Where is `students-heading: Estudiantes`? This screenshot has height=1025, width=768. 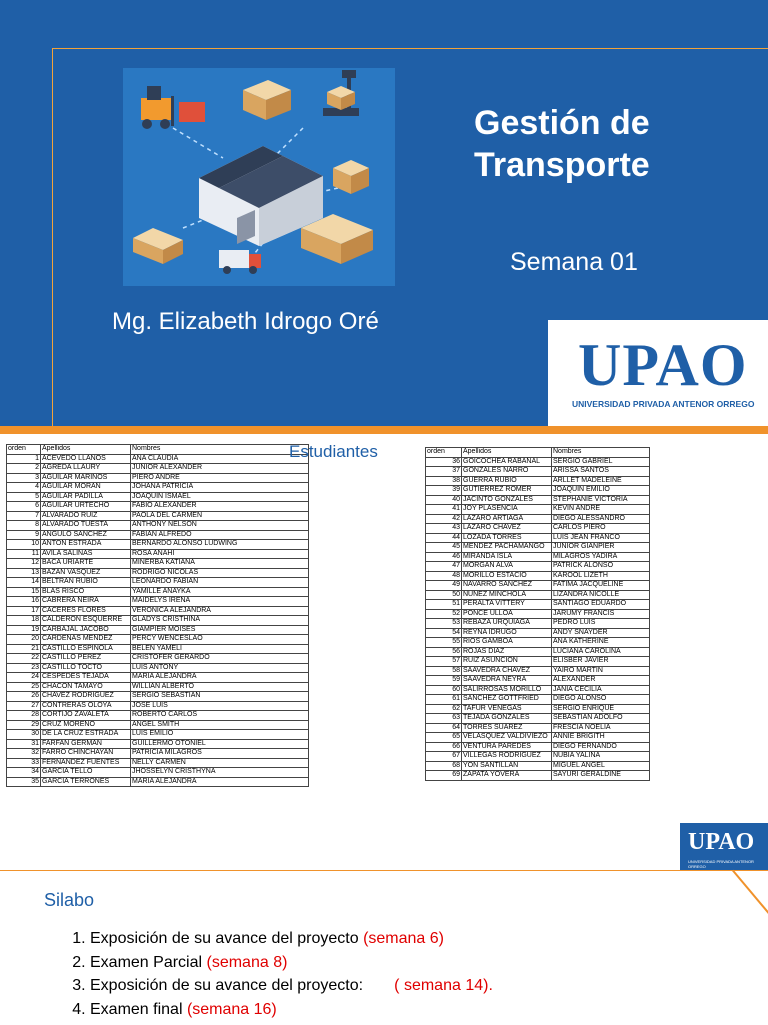
students-heading: Estudiantes is located at coordinates (333, 451).